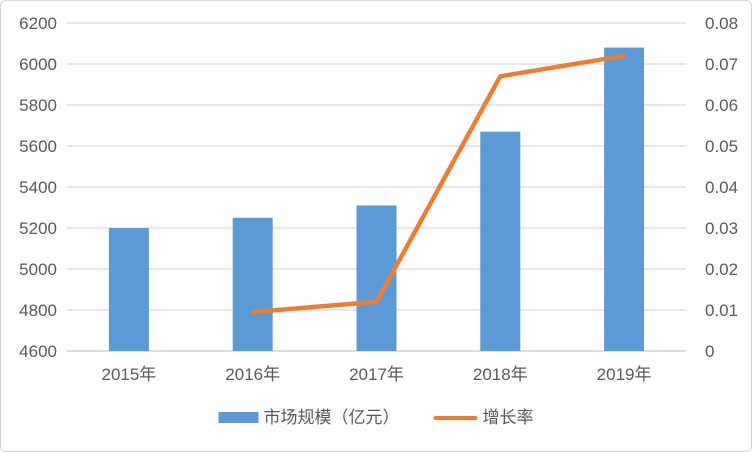  I want to click on chart-legend: 市场规模（亿元） 增长率, so click(376, 417).